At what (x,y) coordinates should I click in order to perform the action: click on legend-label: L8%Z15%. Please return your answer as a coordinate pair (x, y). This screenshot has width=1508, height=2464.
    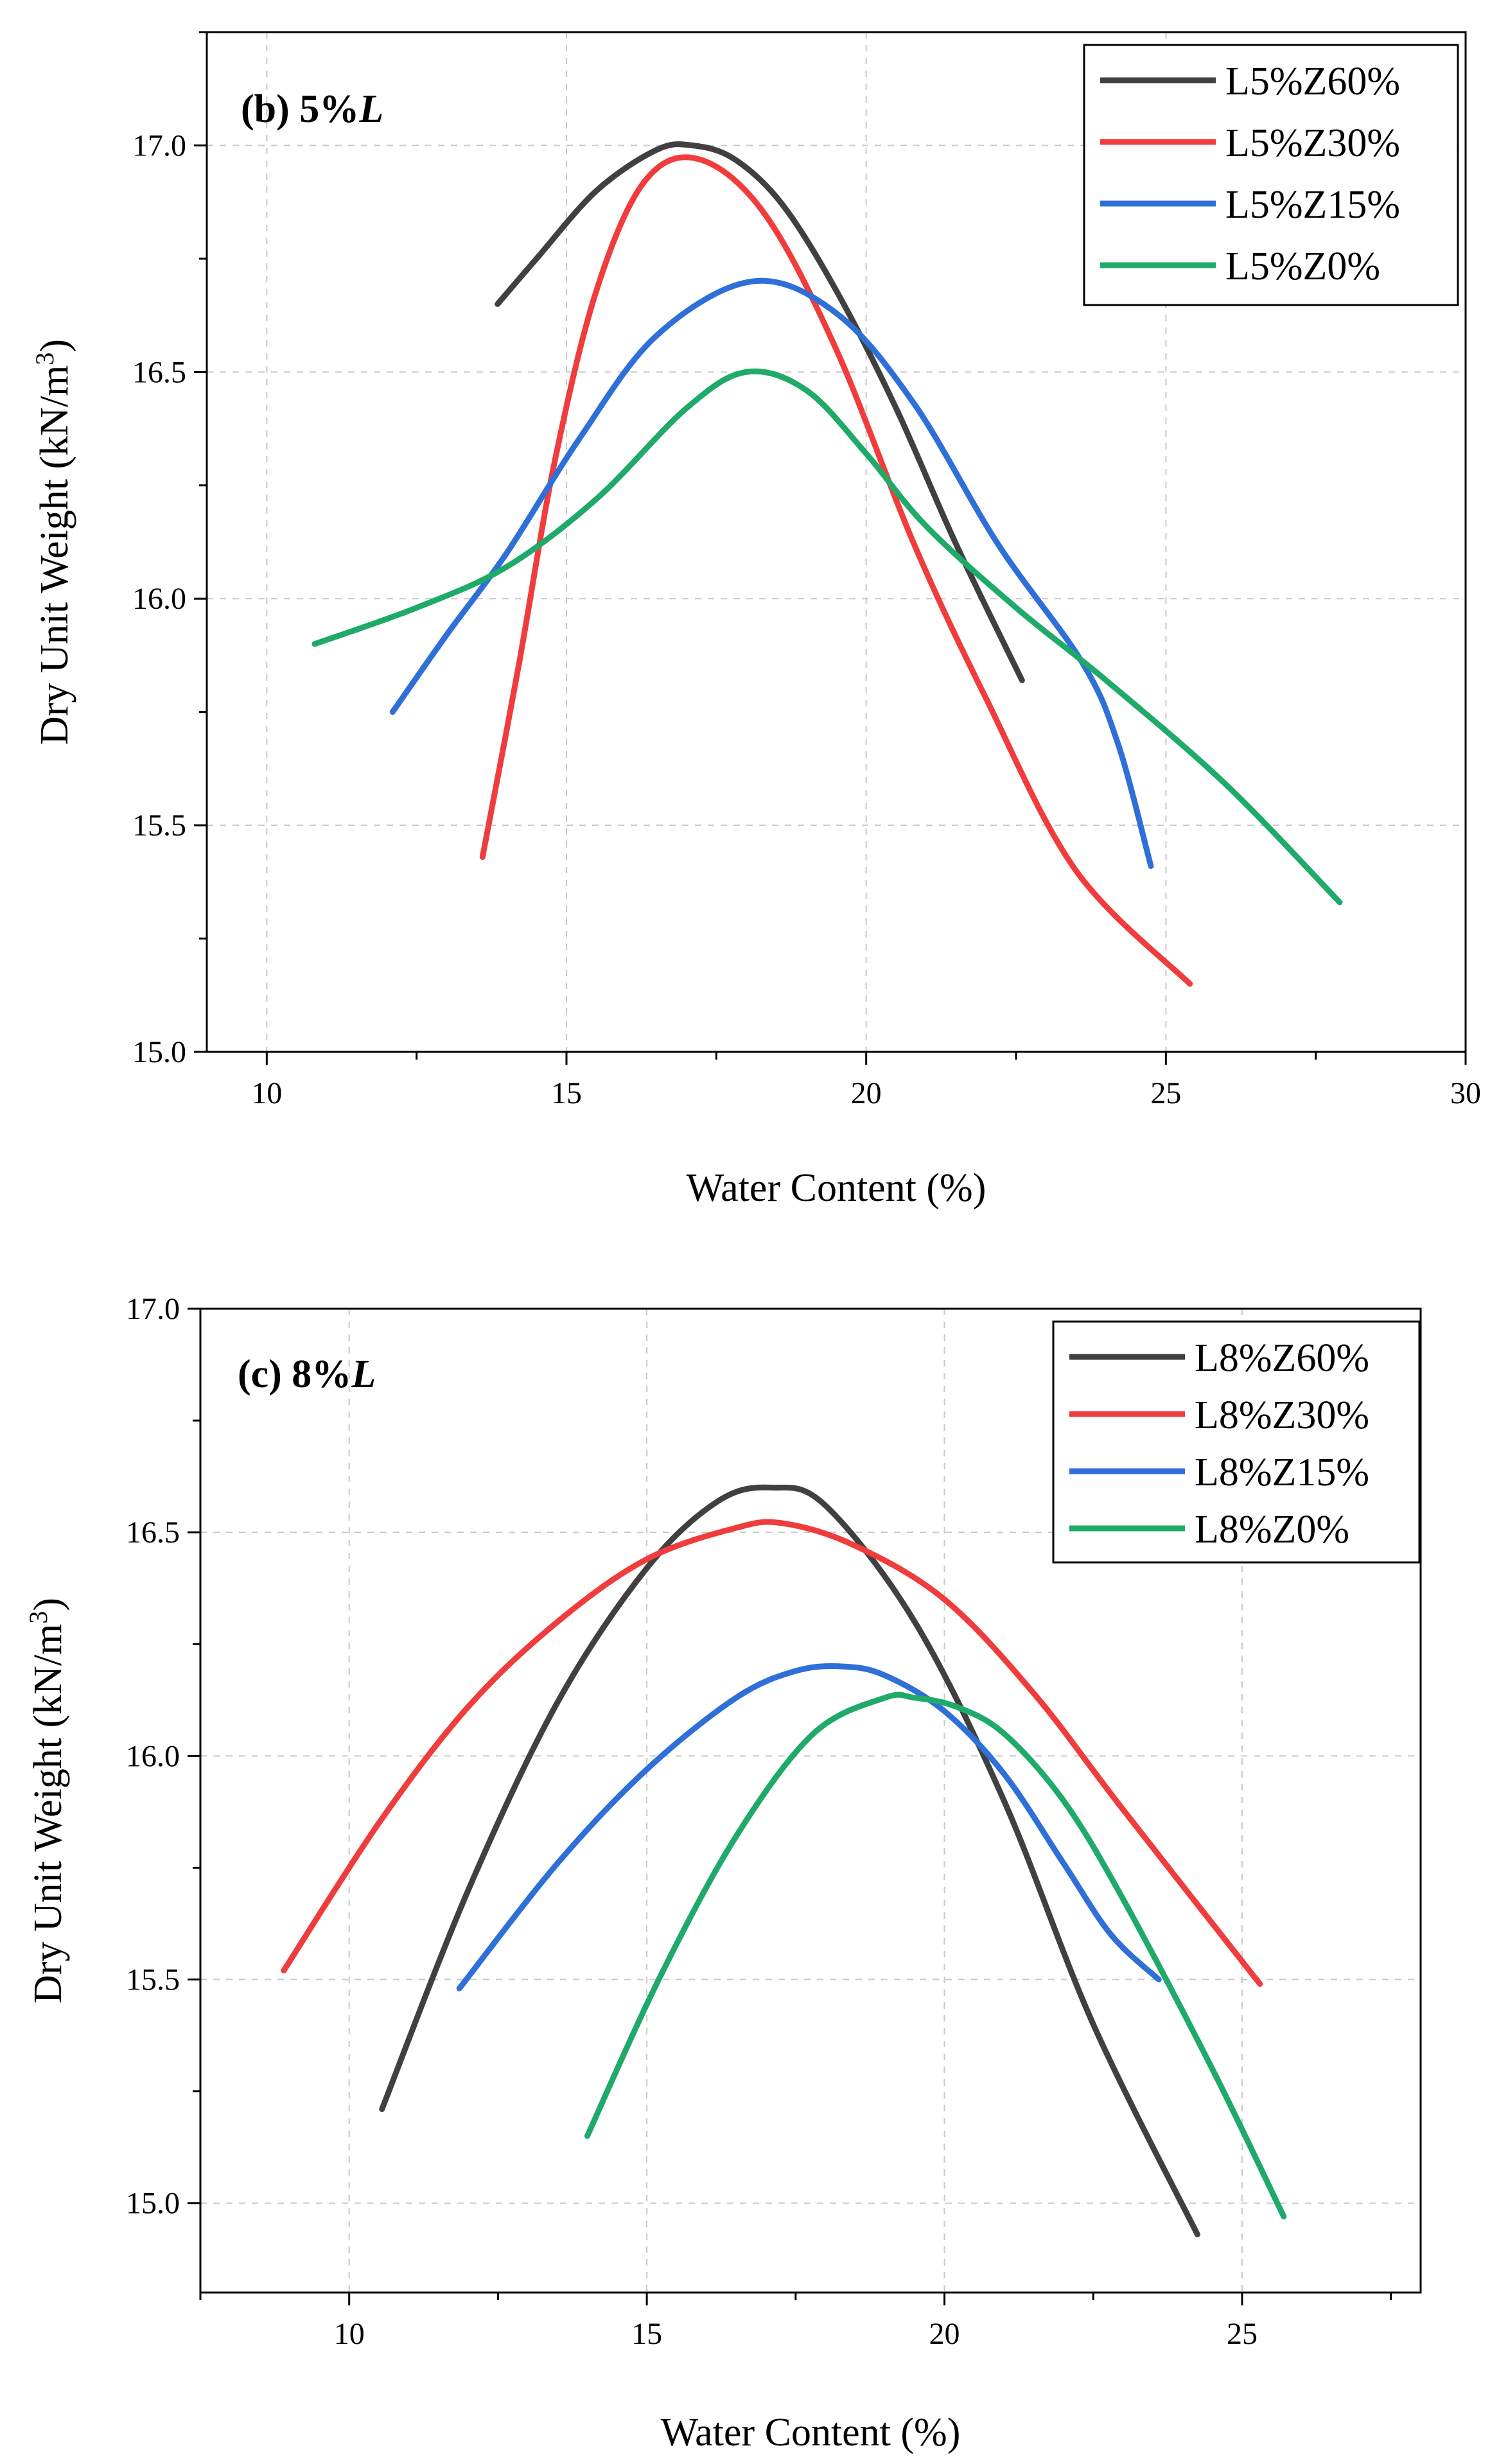
    Looking at the image, I should click on (1282, 1472).